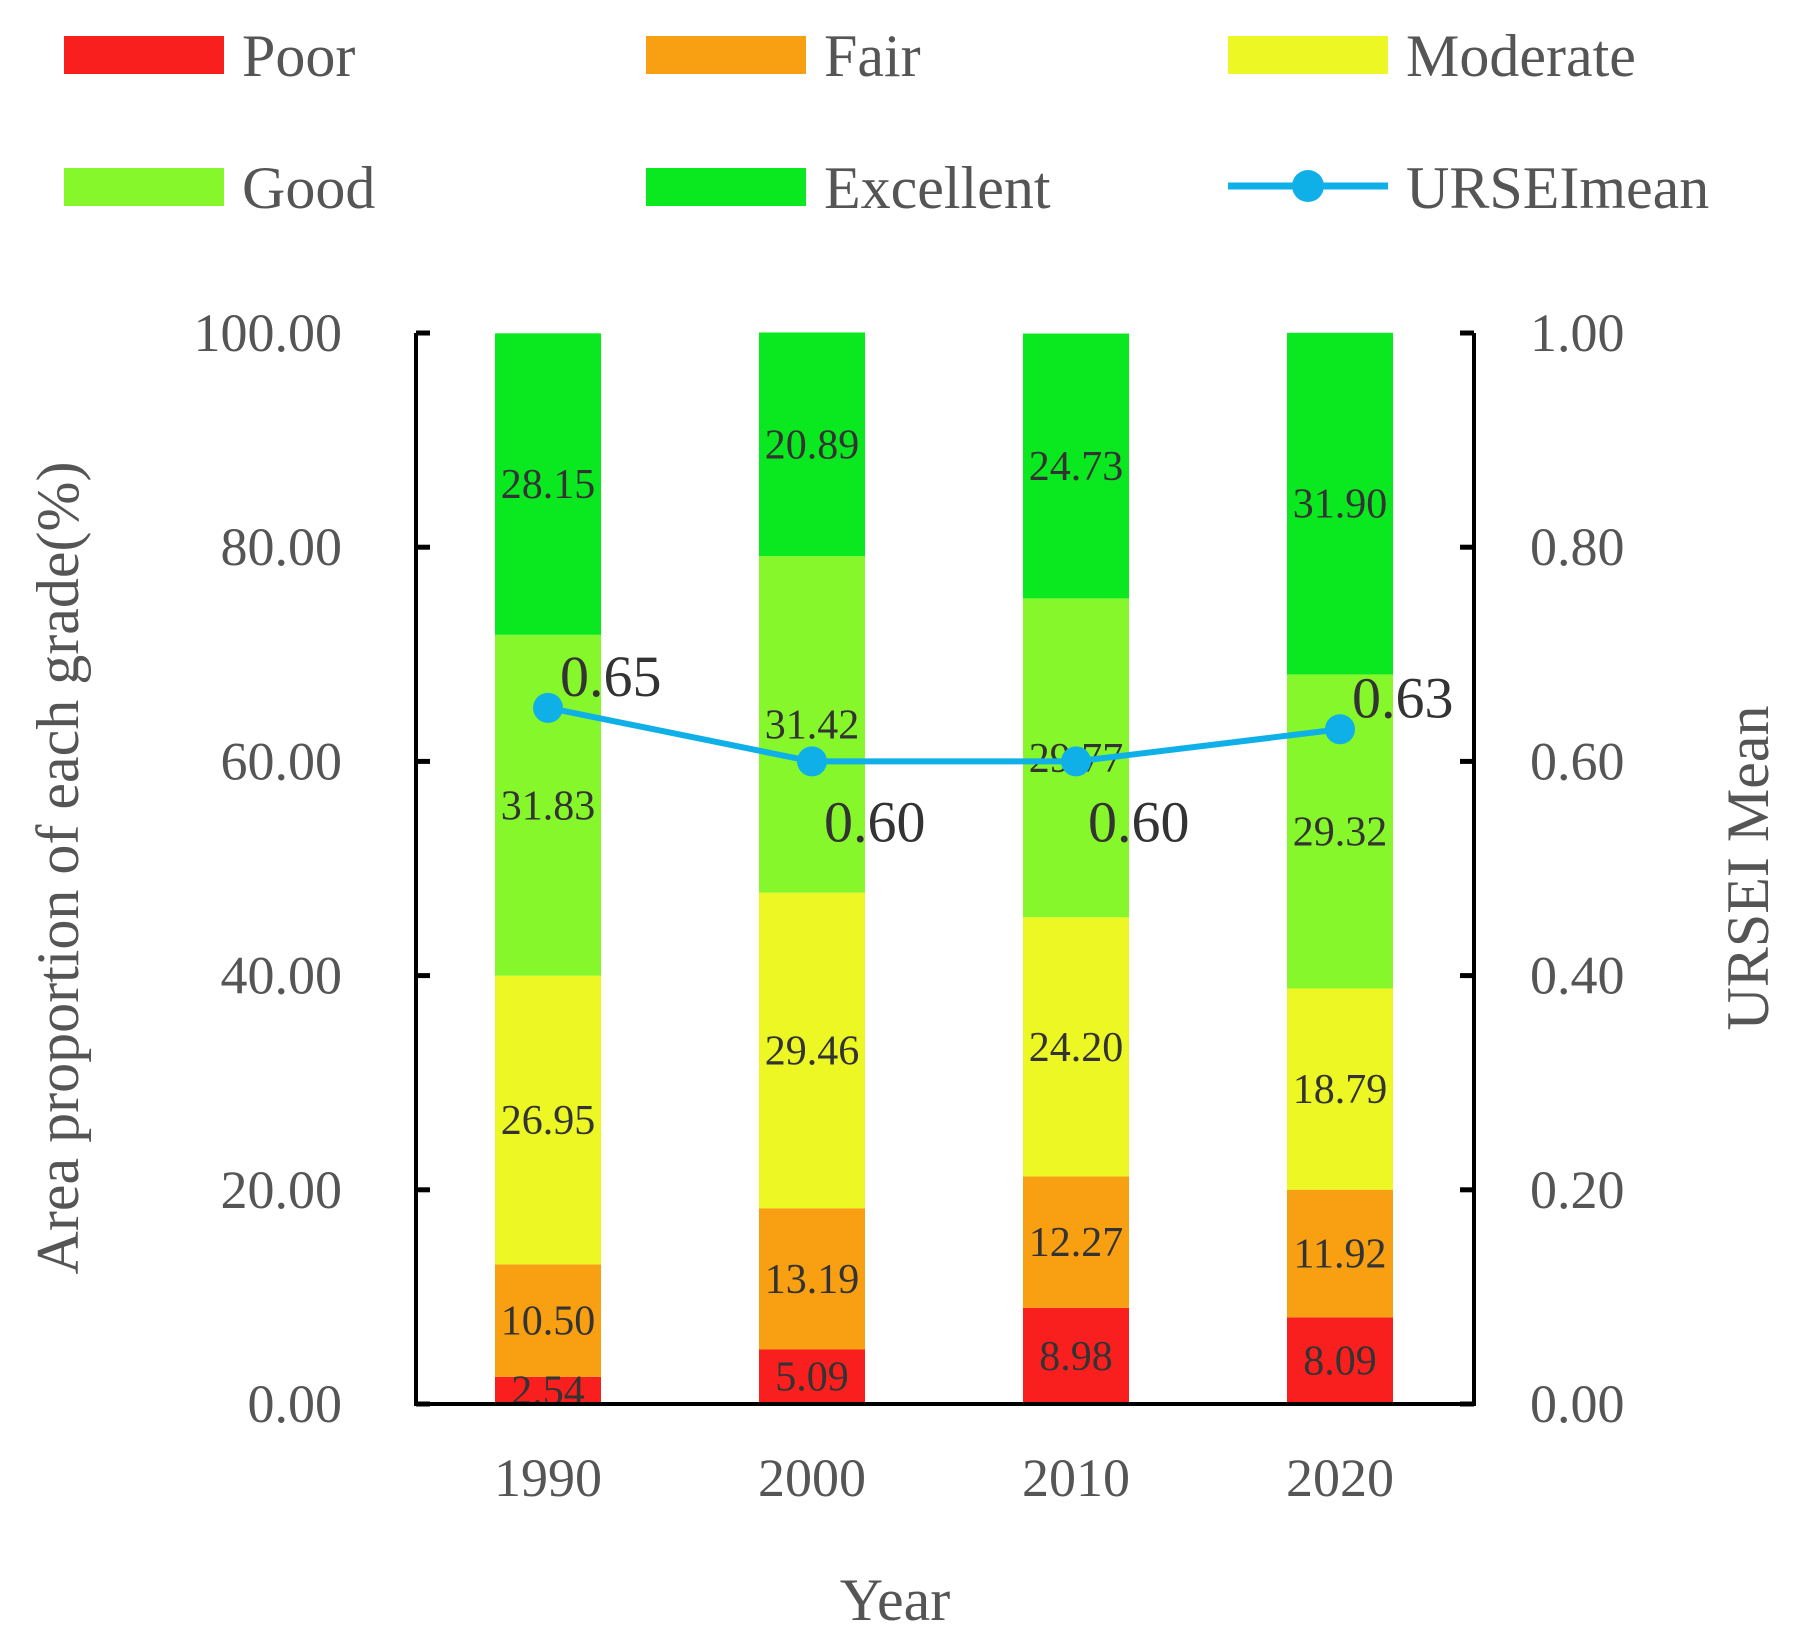  I want to click on bar-segment-label: 31.90, so click(1340, 505).